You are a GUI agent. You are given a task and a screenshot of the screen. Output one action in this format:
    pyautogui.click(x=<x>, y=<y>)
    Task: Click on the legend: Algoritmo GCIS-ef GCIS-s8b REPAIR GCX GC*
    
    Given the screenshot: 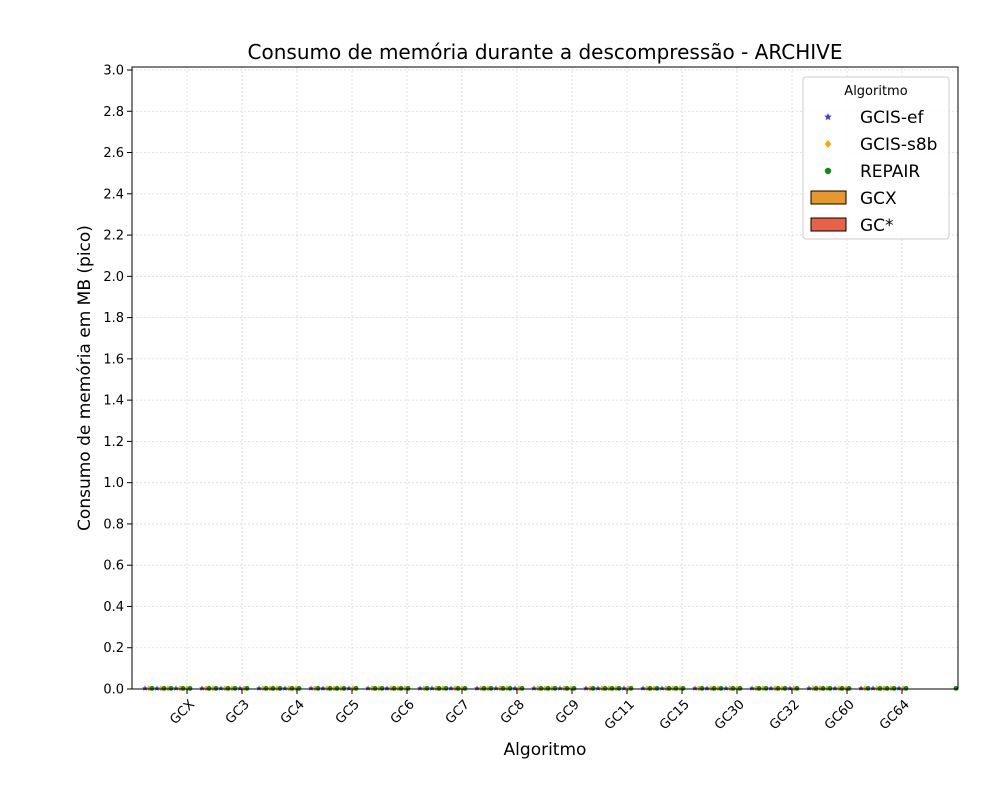 What is the action you would take?
    pyautogui.click(x=876, y=158)
    